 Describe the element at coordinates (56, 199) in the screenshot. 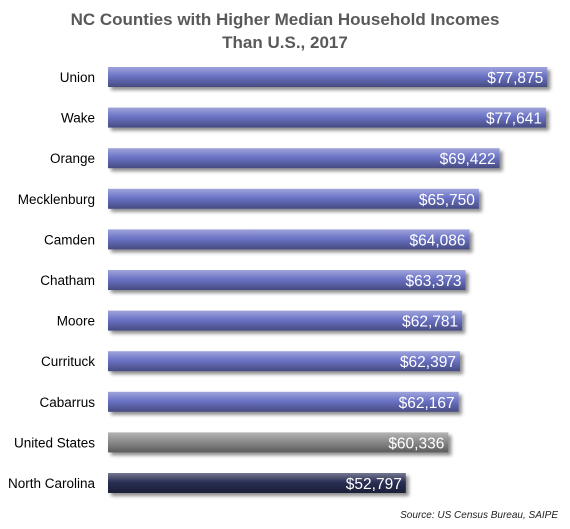

I see `category-label: Mecklenburg` at that location.